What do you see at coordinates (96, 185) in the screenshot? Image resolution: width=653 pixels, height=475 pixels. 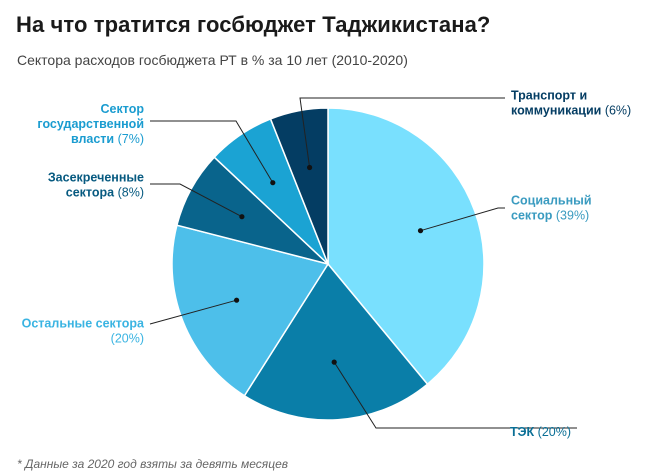 I see `slice-label-засекреченные-сектора: Засекреченные сектора (8%)` at bounding box center [96, 185].